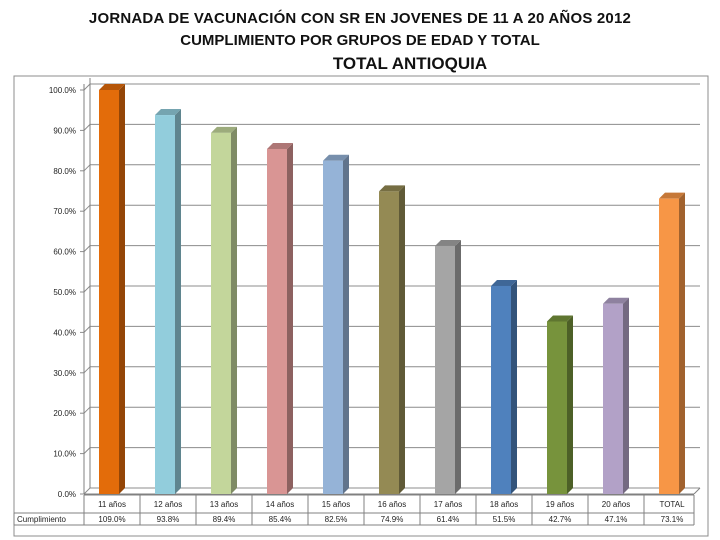  What do you see at coordinates (672, 504) in the screenshot?
I see `x-category-label: TOTAL` at bounding box center [672, 504].